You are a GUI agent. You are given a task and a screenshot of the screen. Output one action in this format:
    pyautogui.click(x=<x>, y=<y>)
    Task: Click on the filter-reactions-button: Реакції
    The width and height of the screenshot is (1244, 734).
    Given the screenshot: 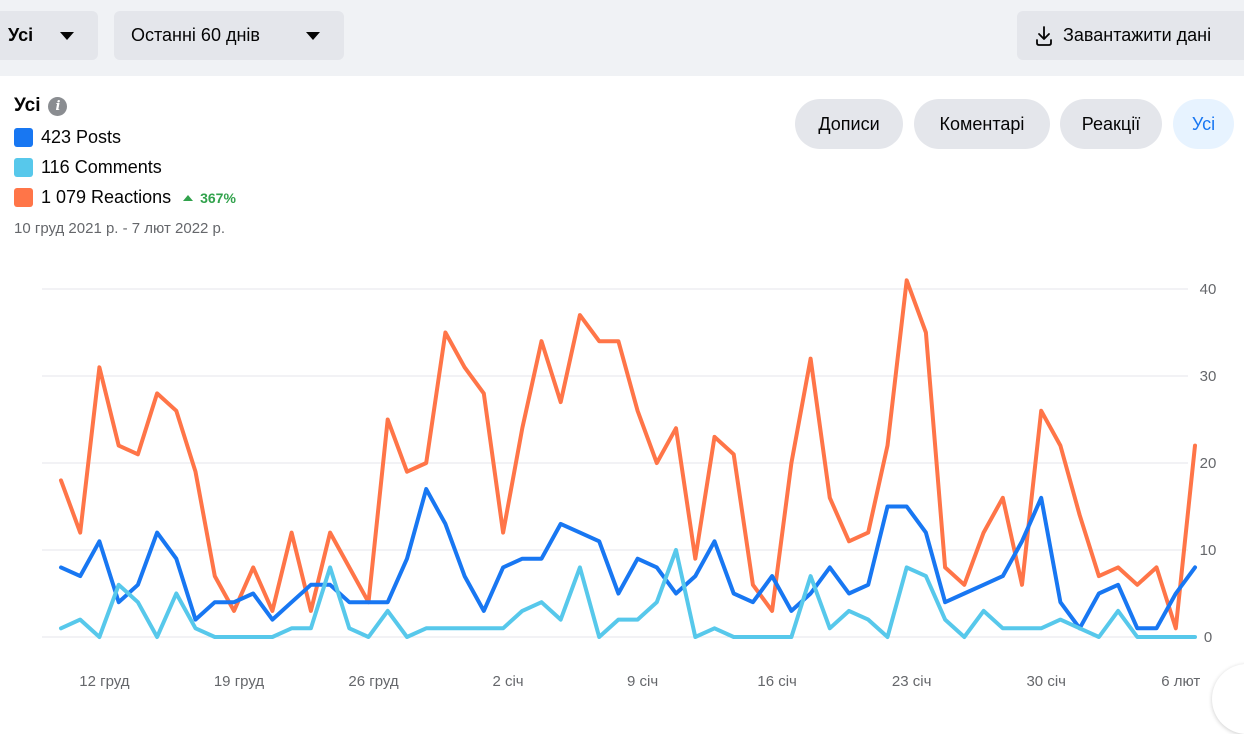 What is the action you would take?
    pyautogui.click(x=1111, y=124)
    